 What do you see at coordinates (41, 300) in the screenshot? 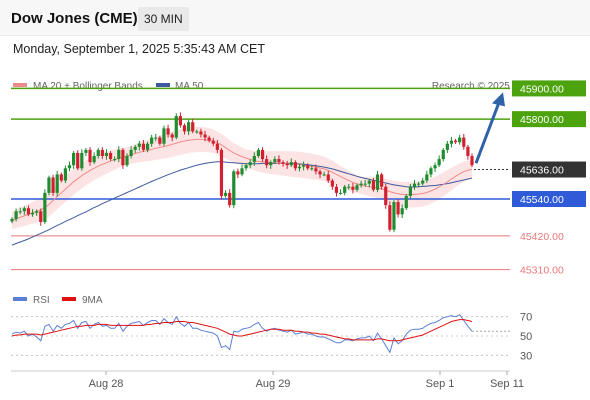
I see `rsi-legend-label: RSI` at bounding box center [41, 300].